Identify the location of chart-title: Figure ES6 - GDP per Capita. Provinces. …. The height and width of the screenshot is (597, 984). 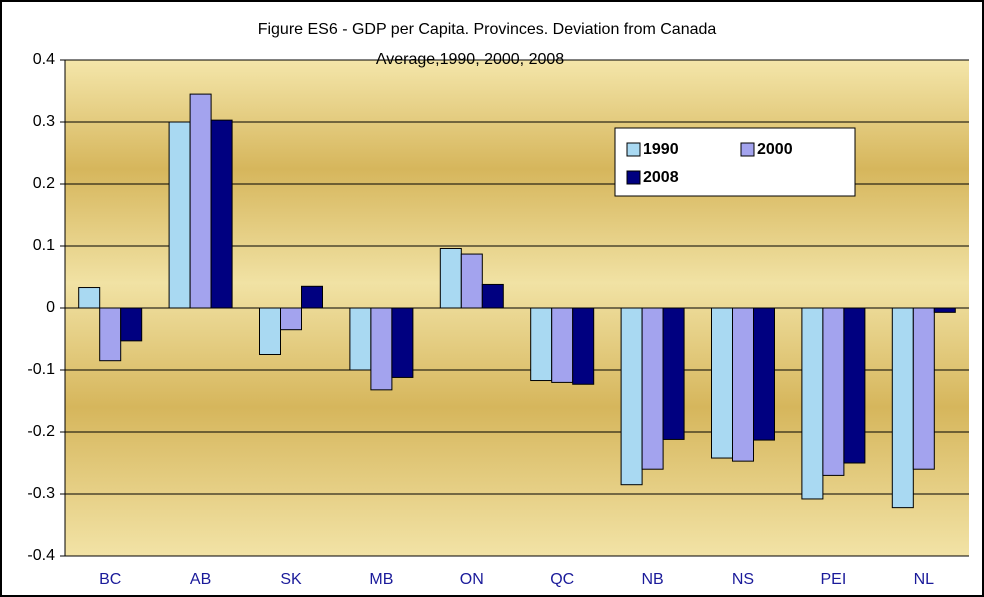
(487, 29).